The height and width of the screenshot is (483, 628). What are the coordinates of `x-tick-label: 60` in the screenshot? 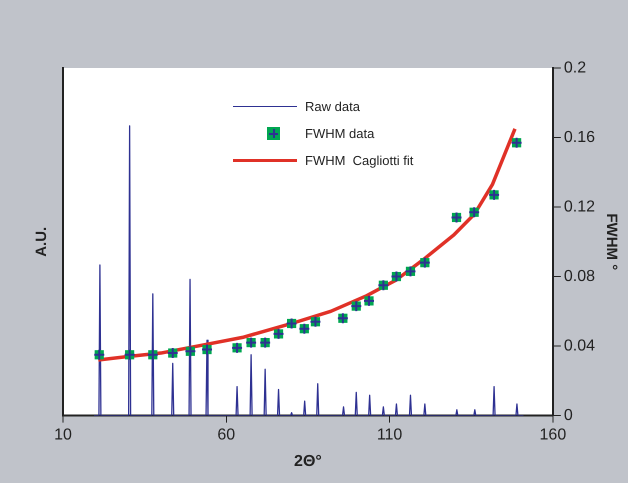 It's located at (226, 435).